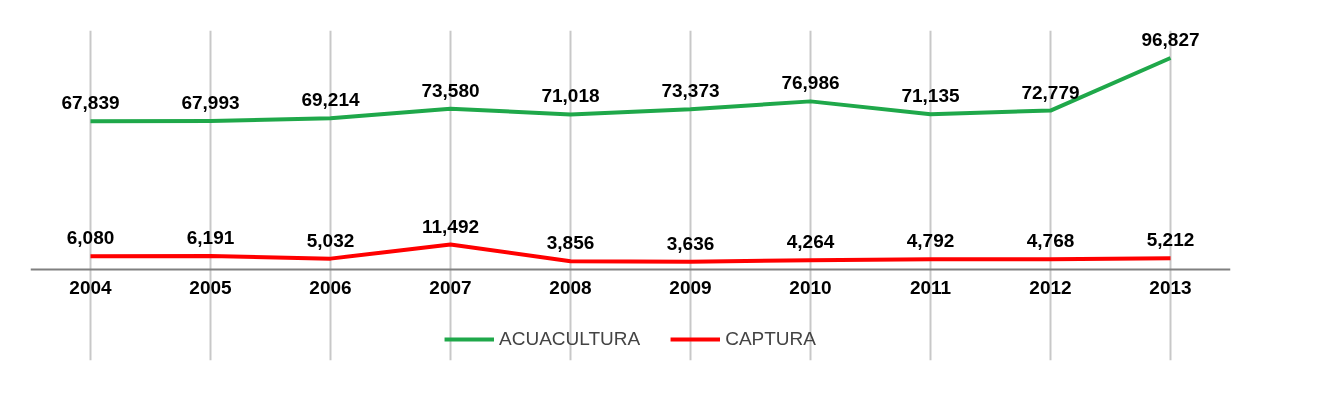  I want to click on x-tick-label: 2012, so click(1050, 287).